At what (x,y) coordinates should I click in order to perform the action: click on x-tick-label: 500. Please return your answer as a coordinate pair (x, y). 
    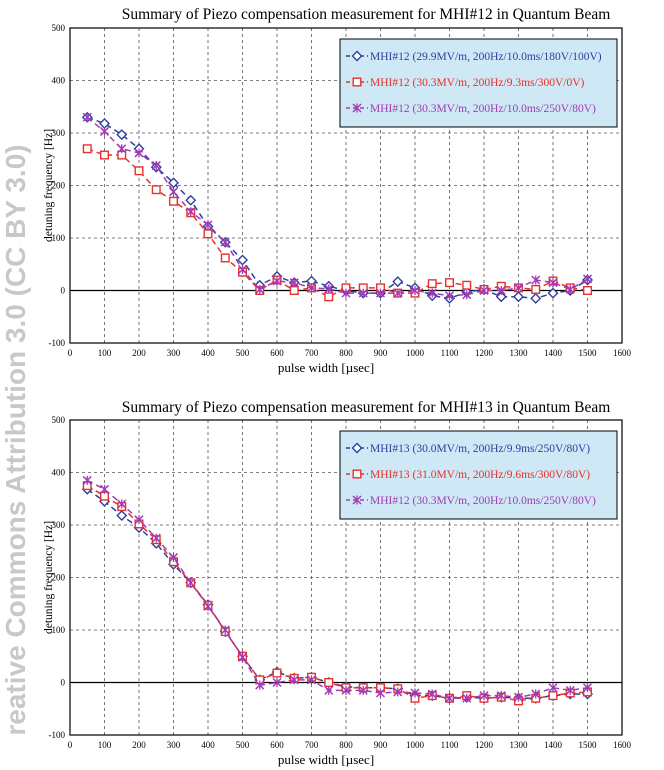
    Looking at the image, I should click on (243, 353).